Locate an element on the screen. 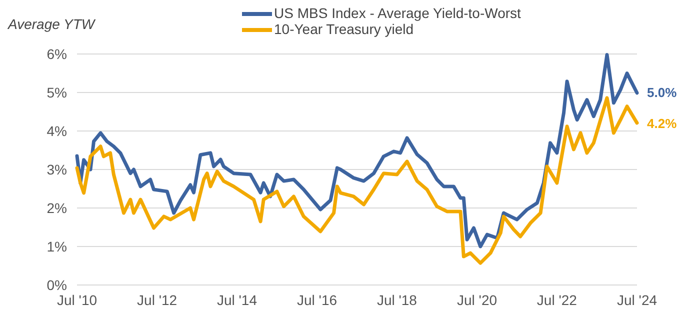  y-tick-label: 6% is located at coordinates (56, 54).